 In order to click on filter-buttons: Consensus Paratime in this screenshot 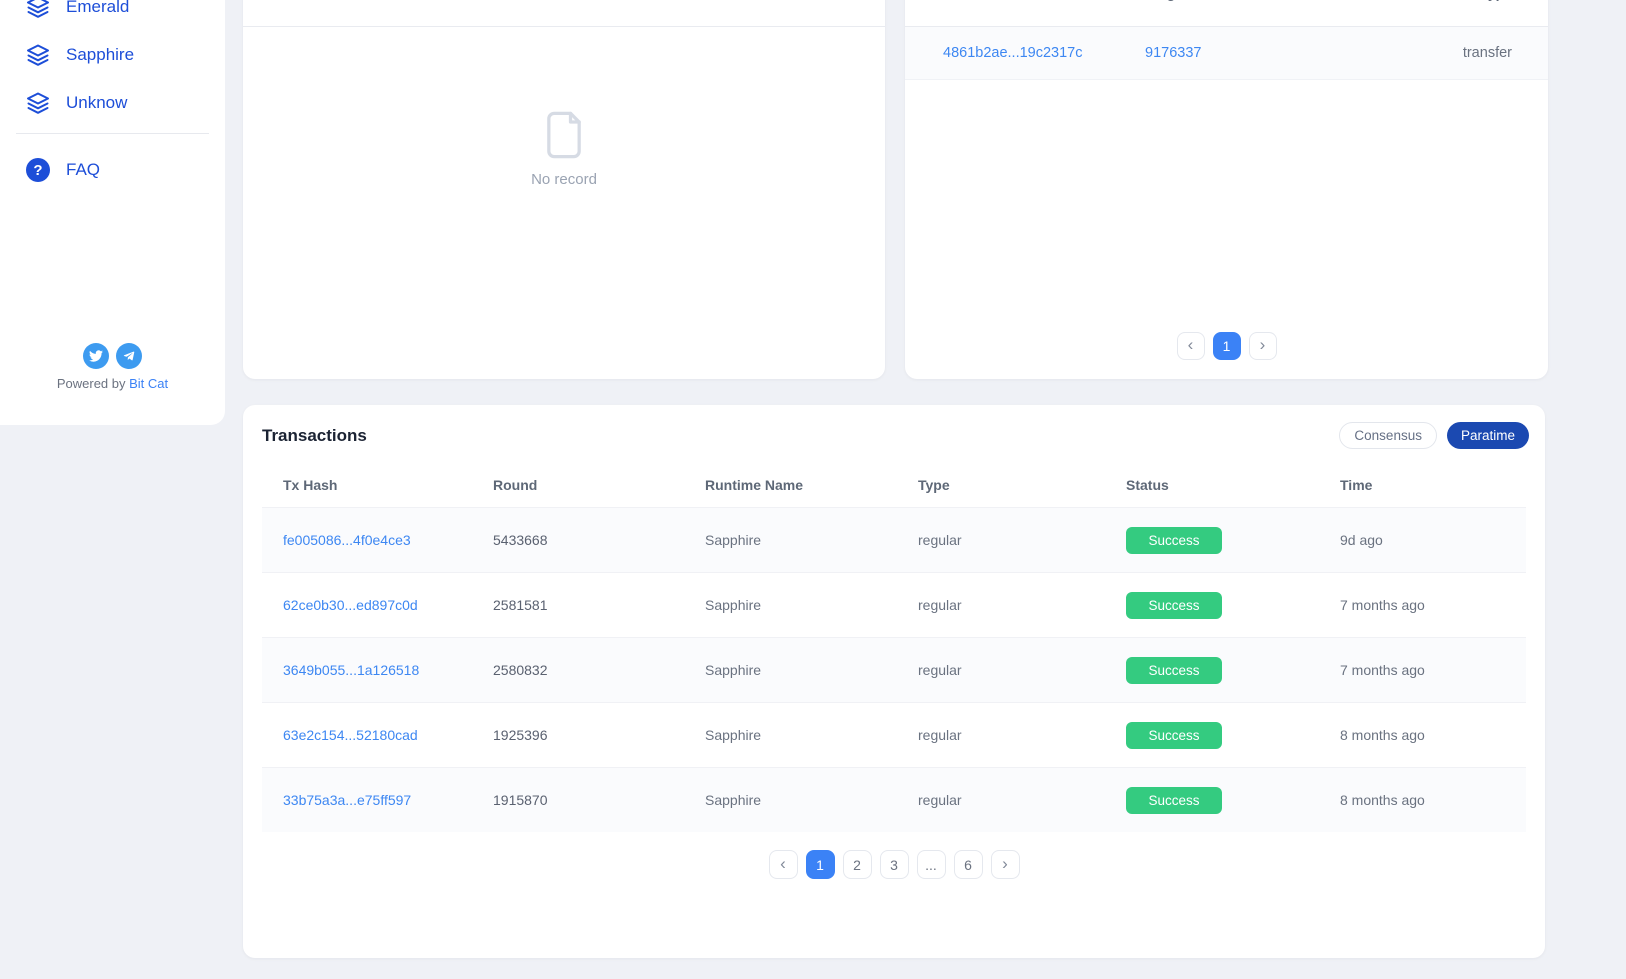, I will do `click(1434, 435)`.